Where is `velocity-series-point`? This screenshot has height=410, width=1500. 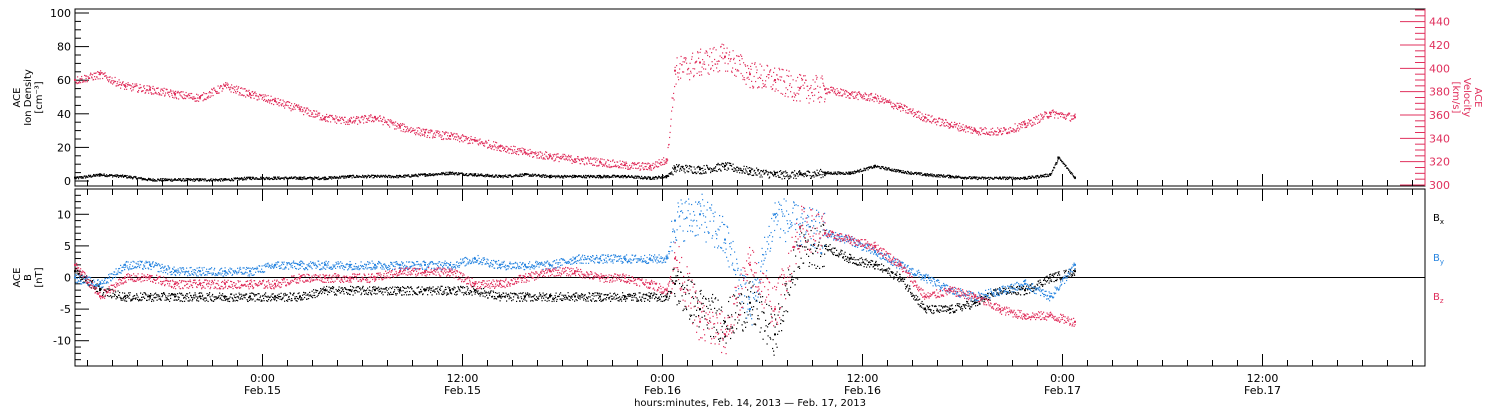 velocity-series-point is located at coordinates (975, 130).